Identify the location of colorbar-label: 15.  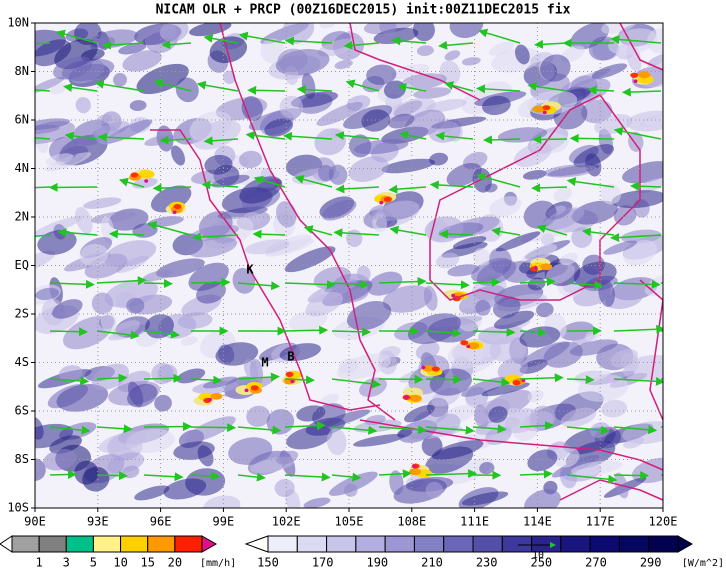
(147, 563).